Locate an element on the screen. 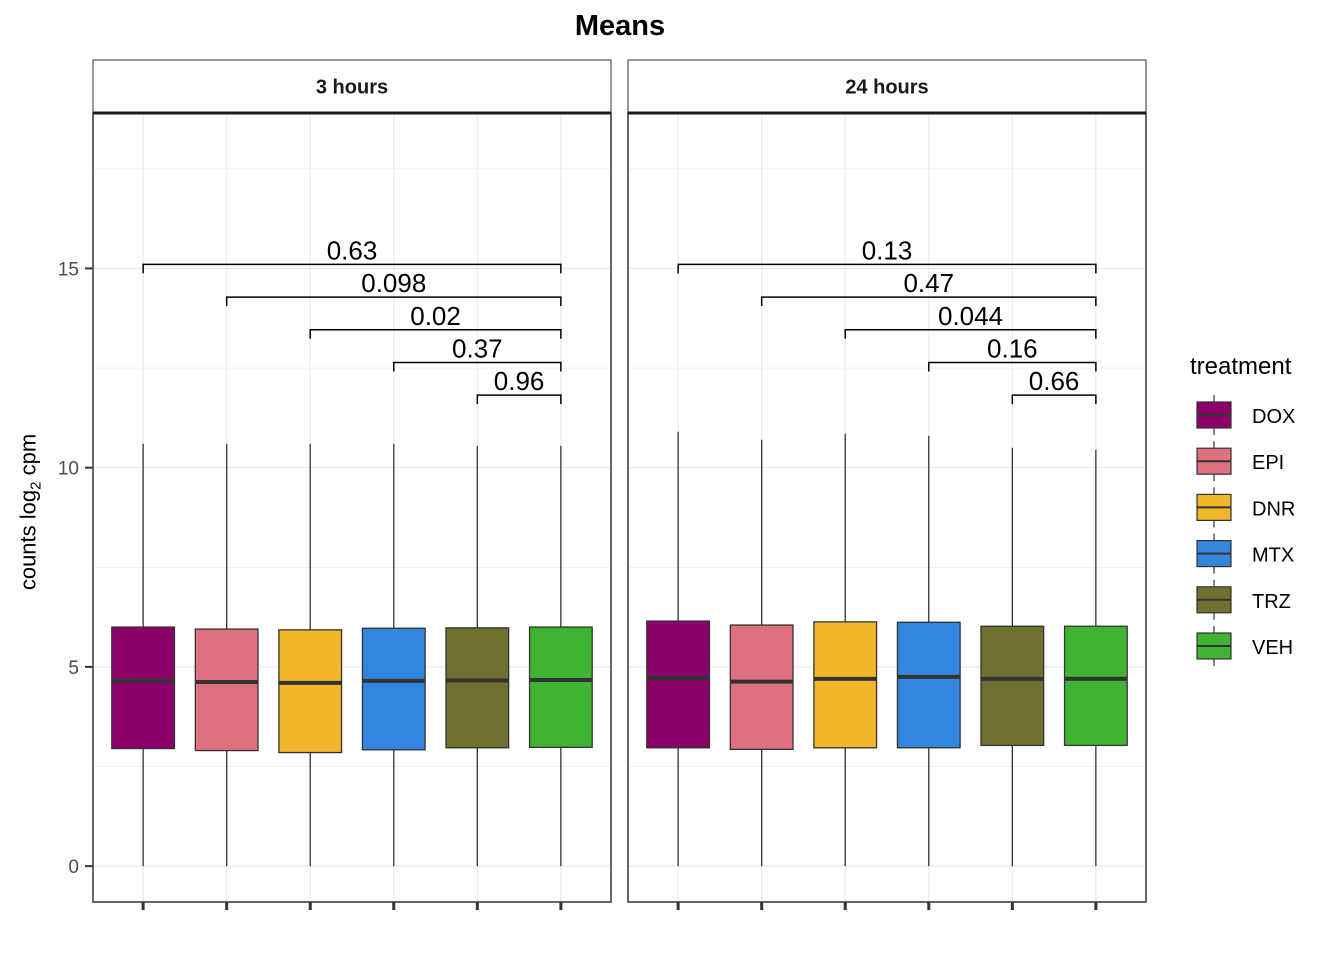 The width and height of the screenshot is (1344, 960). comparison-bracket: 0.63 is located at coordinates (352, 254).